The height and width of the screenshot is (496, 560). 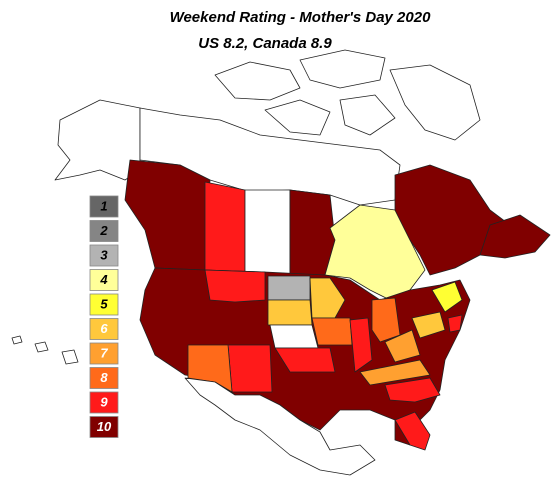 I want to click on legend-label: 7, so click(x=104, y=352).